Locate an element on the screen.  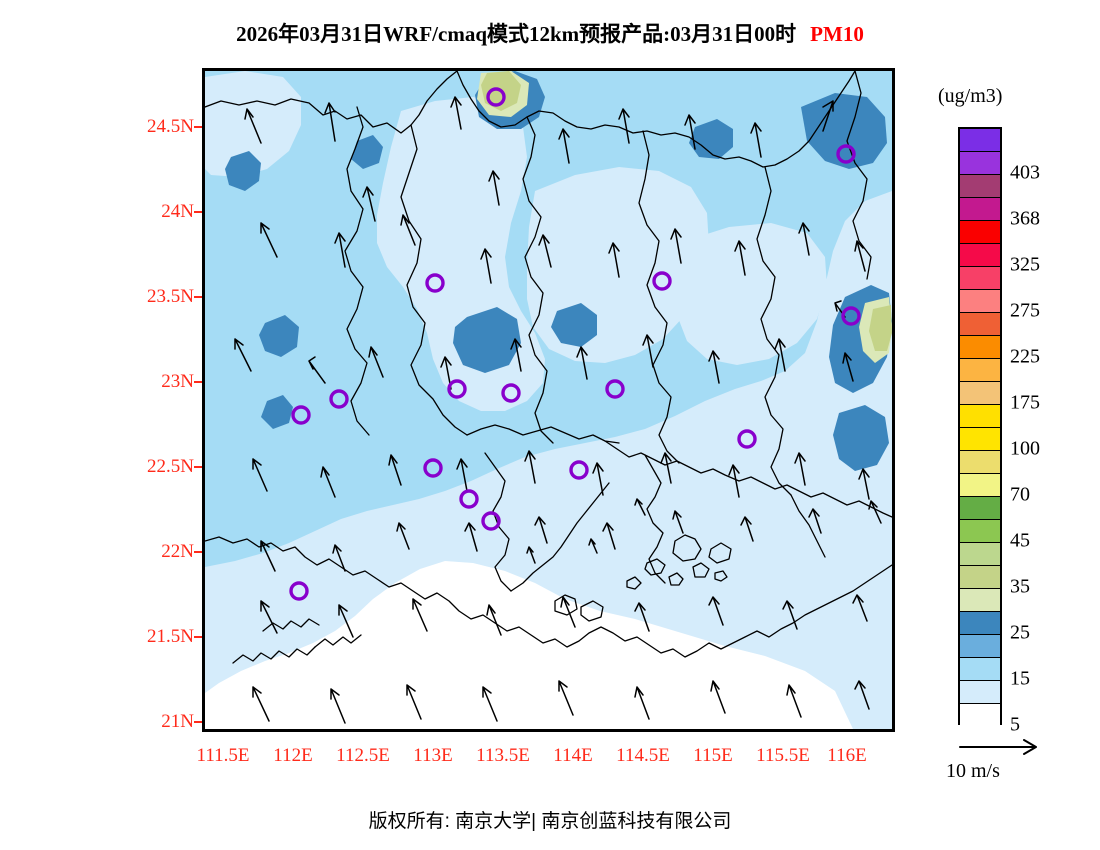
colorbar-tick-275: 275 is located at coordinates (1025, 310).